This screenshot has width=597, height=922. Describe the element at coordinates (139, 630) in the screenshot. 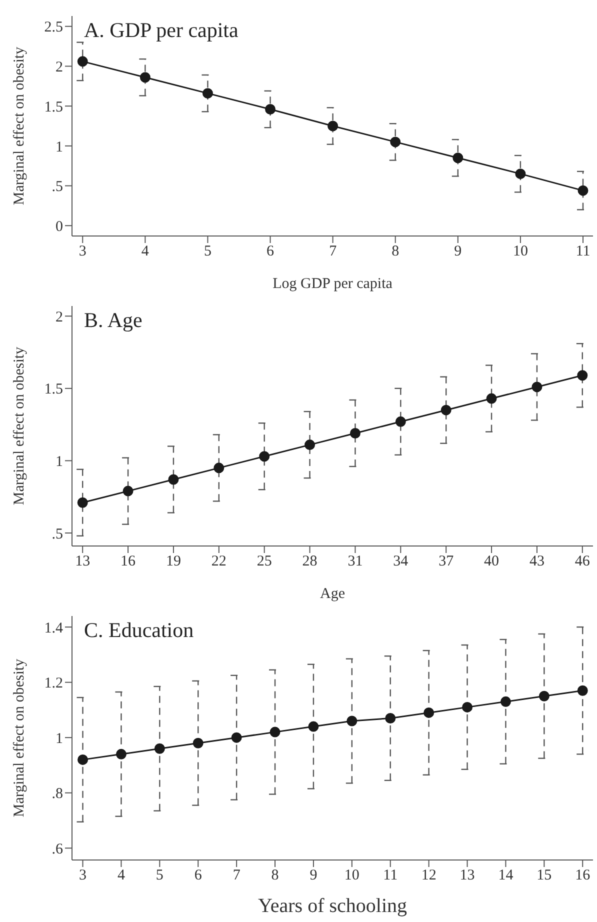

I see `chart-title: C. Education` at that location.